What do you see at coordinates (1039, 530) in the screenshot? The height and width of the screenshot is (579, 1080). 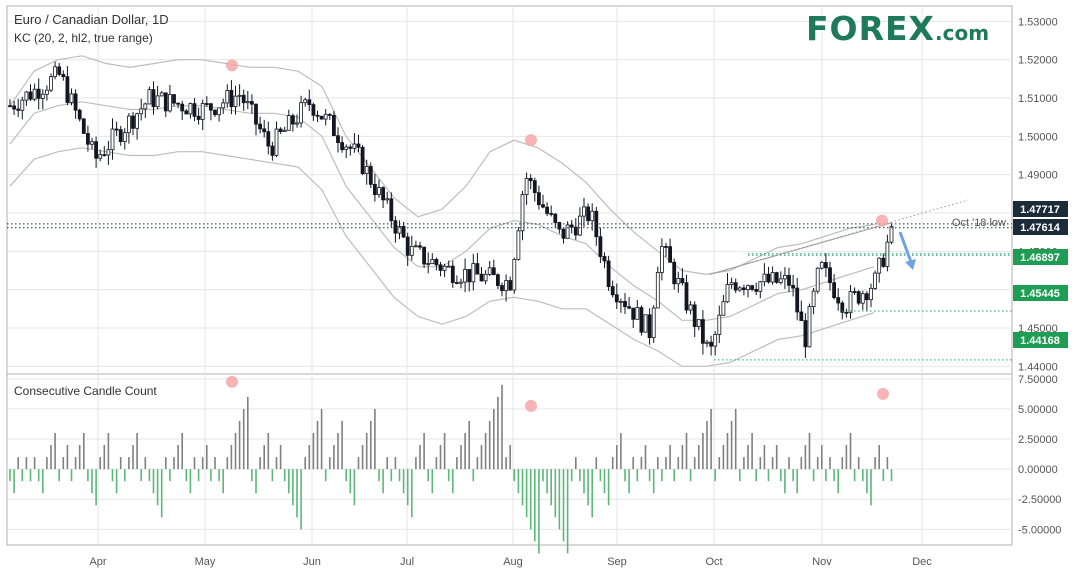 I see `count-tick-label: -5.00000` at bounding box center [1039, 530].